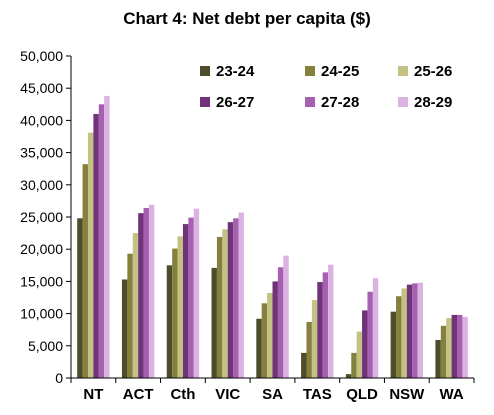 The image size is (494, 415). What do you see at coordinates (227, 394) in the screenshot?
I see `x-tick-label: VIC` at bounding box center [227, 394].